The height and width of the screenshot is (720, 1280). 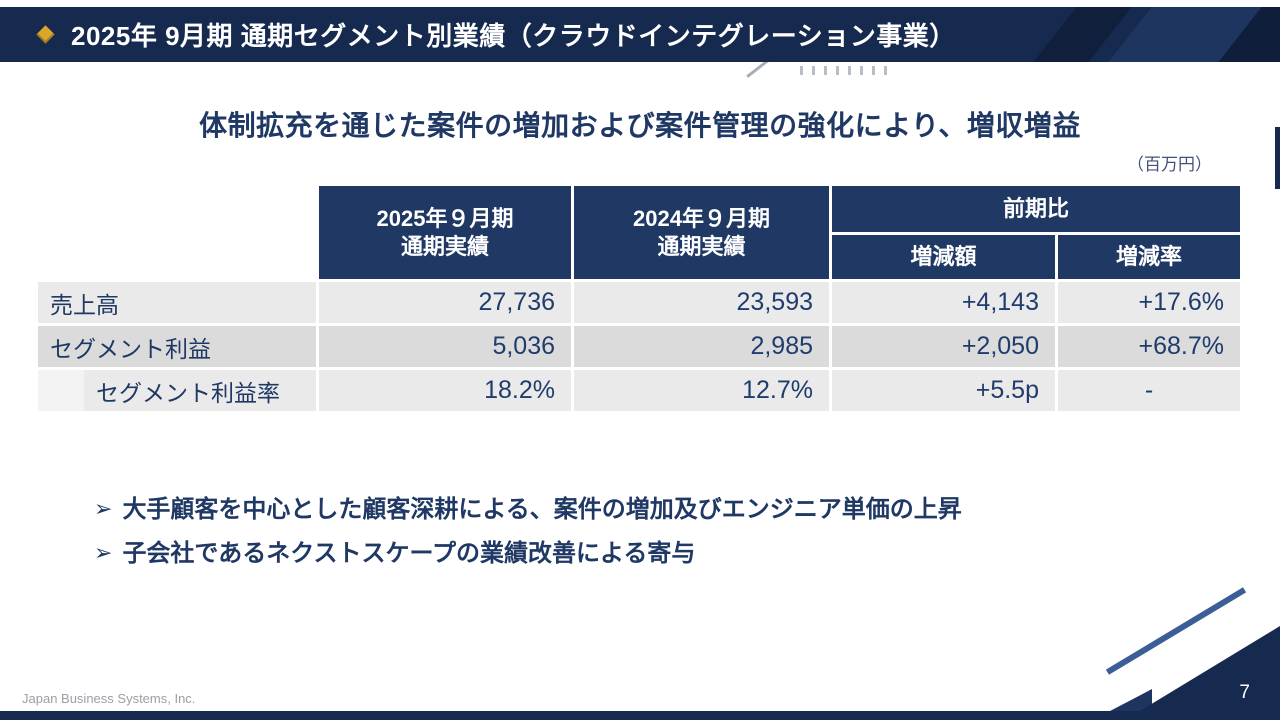 What do you see at coordinates (1149, 346) in the screenshot?
I see `row-segment-profit-rate: +68.7%` at bounding box center [1149, 346].